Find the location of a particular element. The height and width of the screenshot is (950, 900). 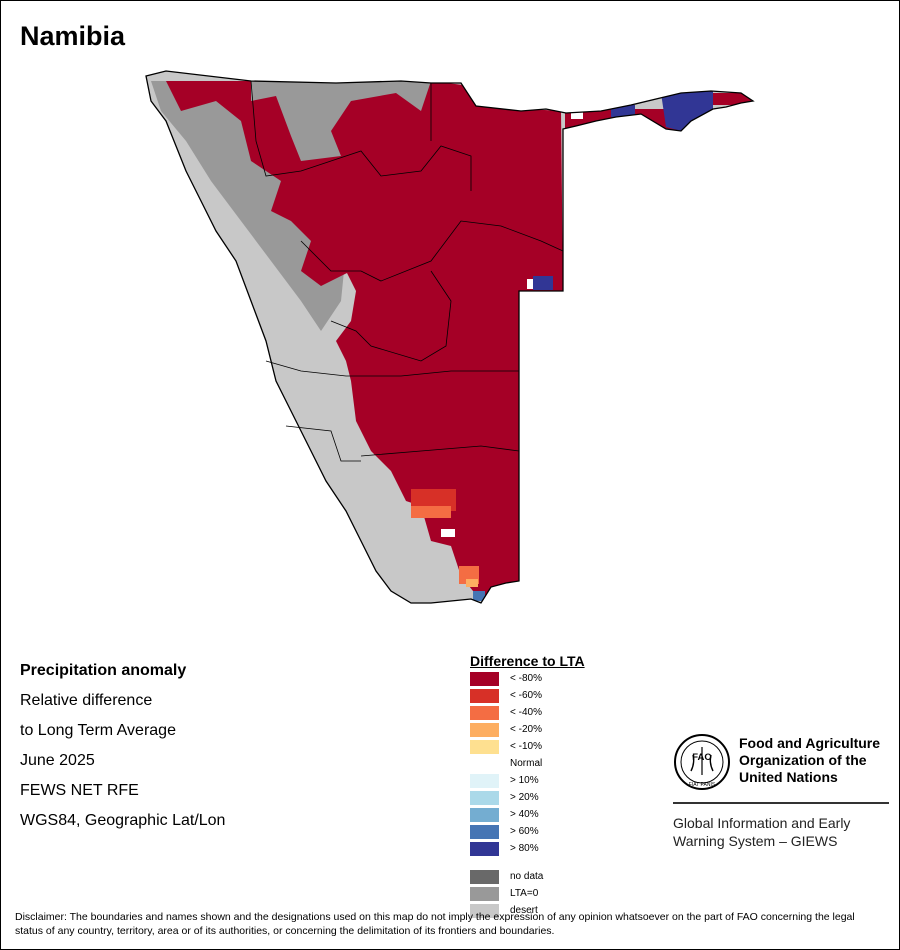

legend-label: Normal is located at coordinates (526, 763).